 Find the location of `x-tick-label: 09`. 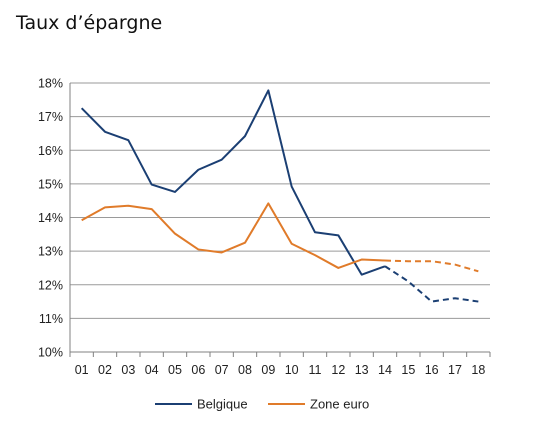

x-tick-label: 09 is located at coordinates (268, 370).